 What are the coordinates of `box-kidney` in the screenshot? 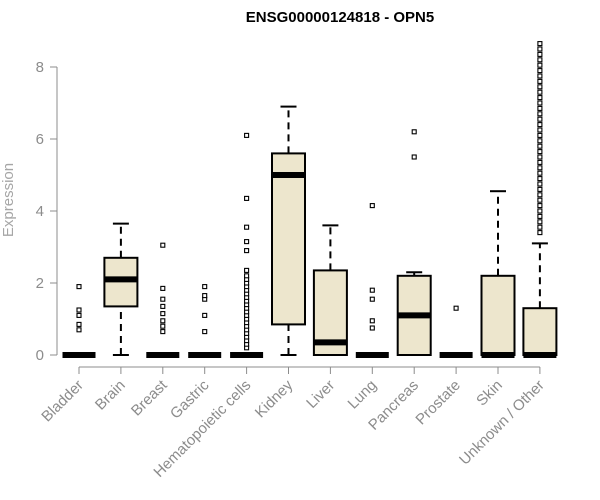 It's located at (288, 230).